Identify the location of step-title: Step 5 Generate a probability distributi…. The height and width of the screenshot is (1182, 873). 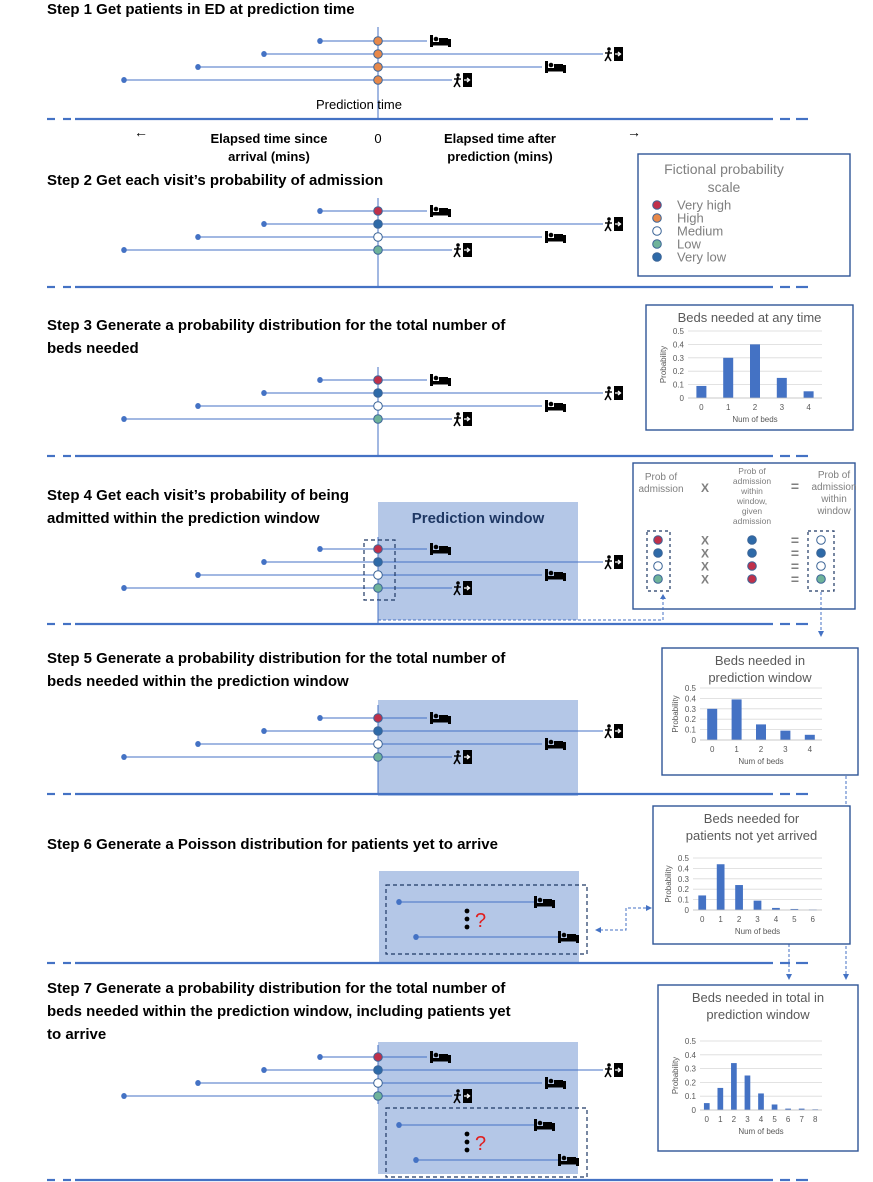
(276, 670).